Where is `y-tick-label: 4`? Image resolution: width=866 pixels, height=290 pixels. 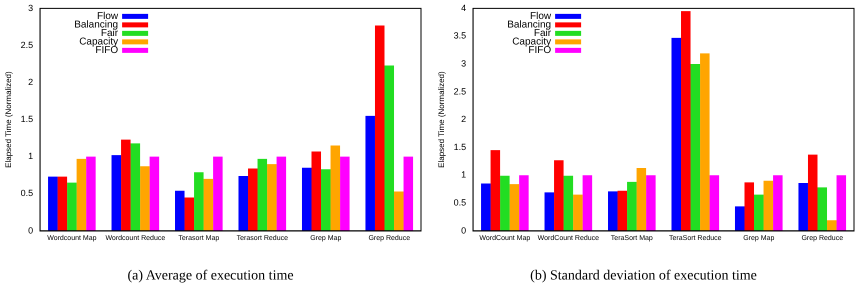 y-tick-label: 4 is located at coordinates (463, 7).